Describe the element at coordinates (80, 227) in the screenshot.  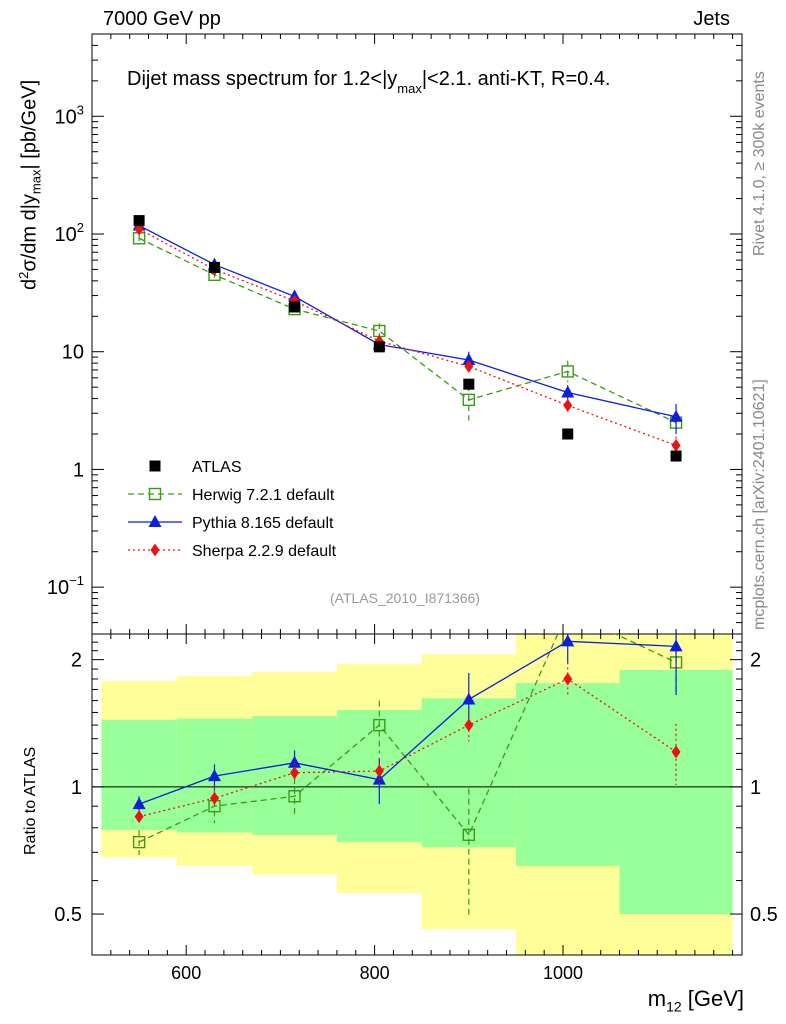
I see `y-tick-exp-3: 2` at that location.